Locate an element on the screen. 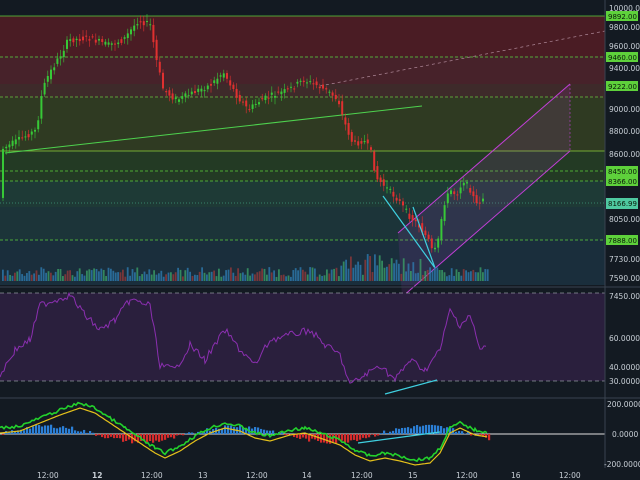  channel-upper-line is located at coordinates (484, 158).